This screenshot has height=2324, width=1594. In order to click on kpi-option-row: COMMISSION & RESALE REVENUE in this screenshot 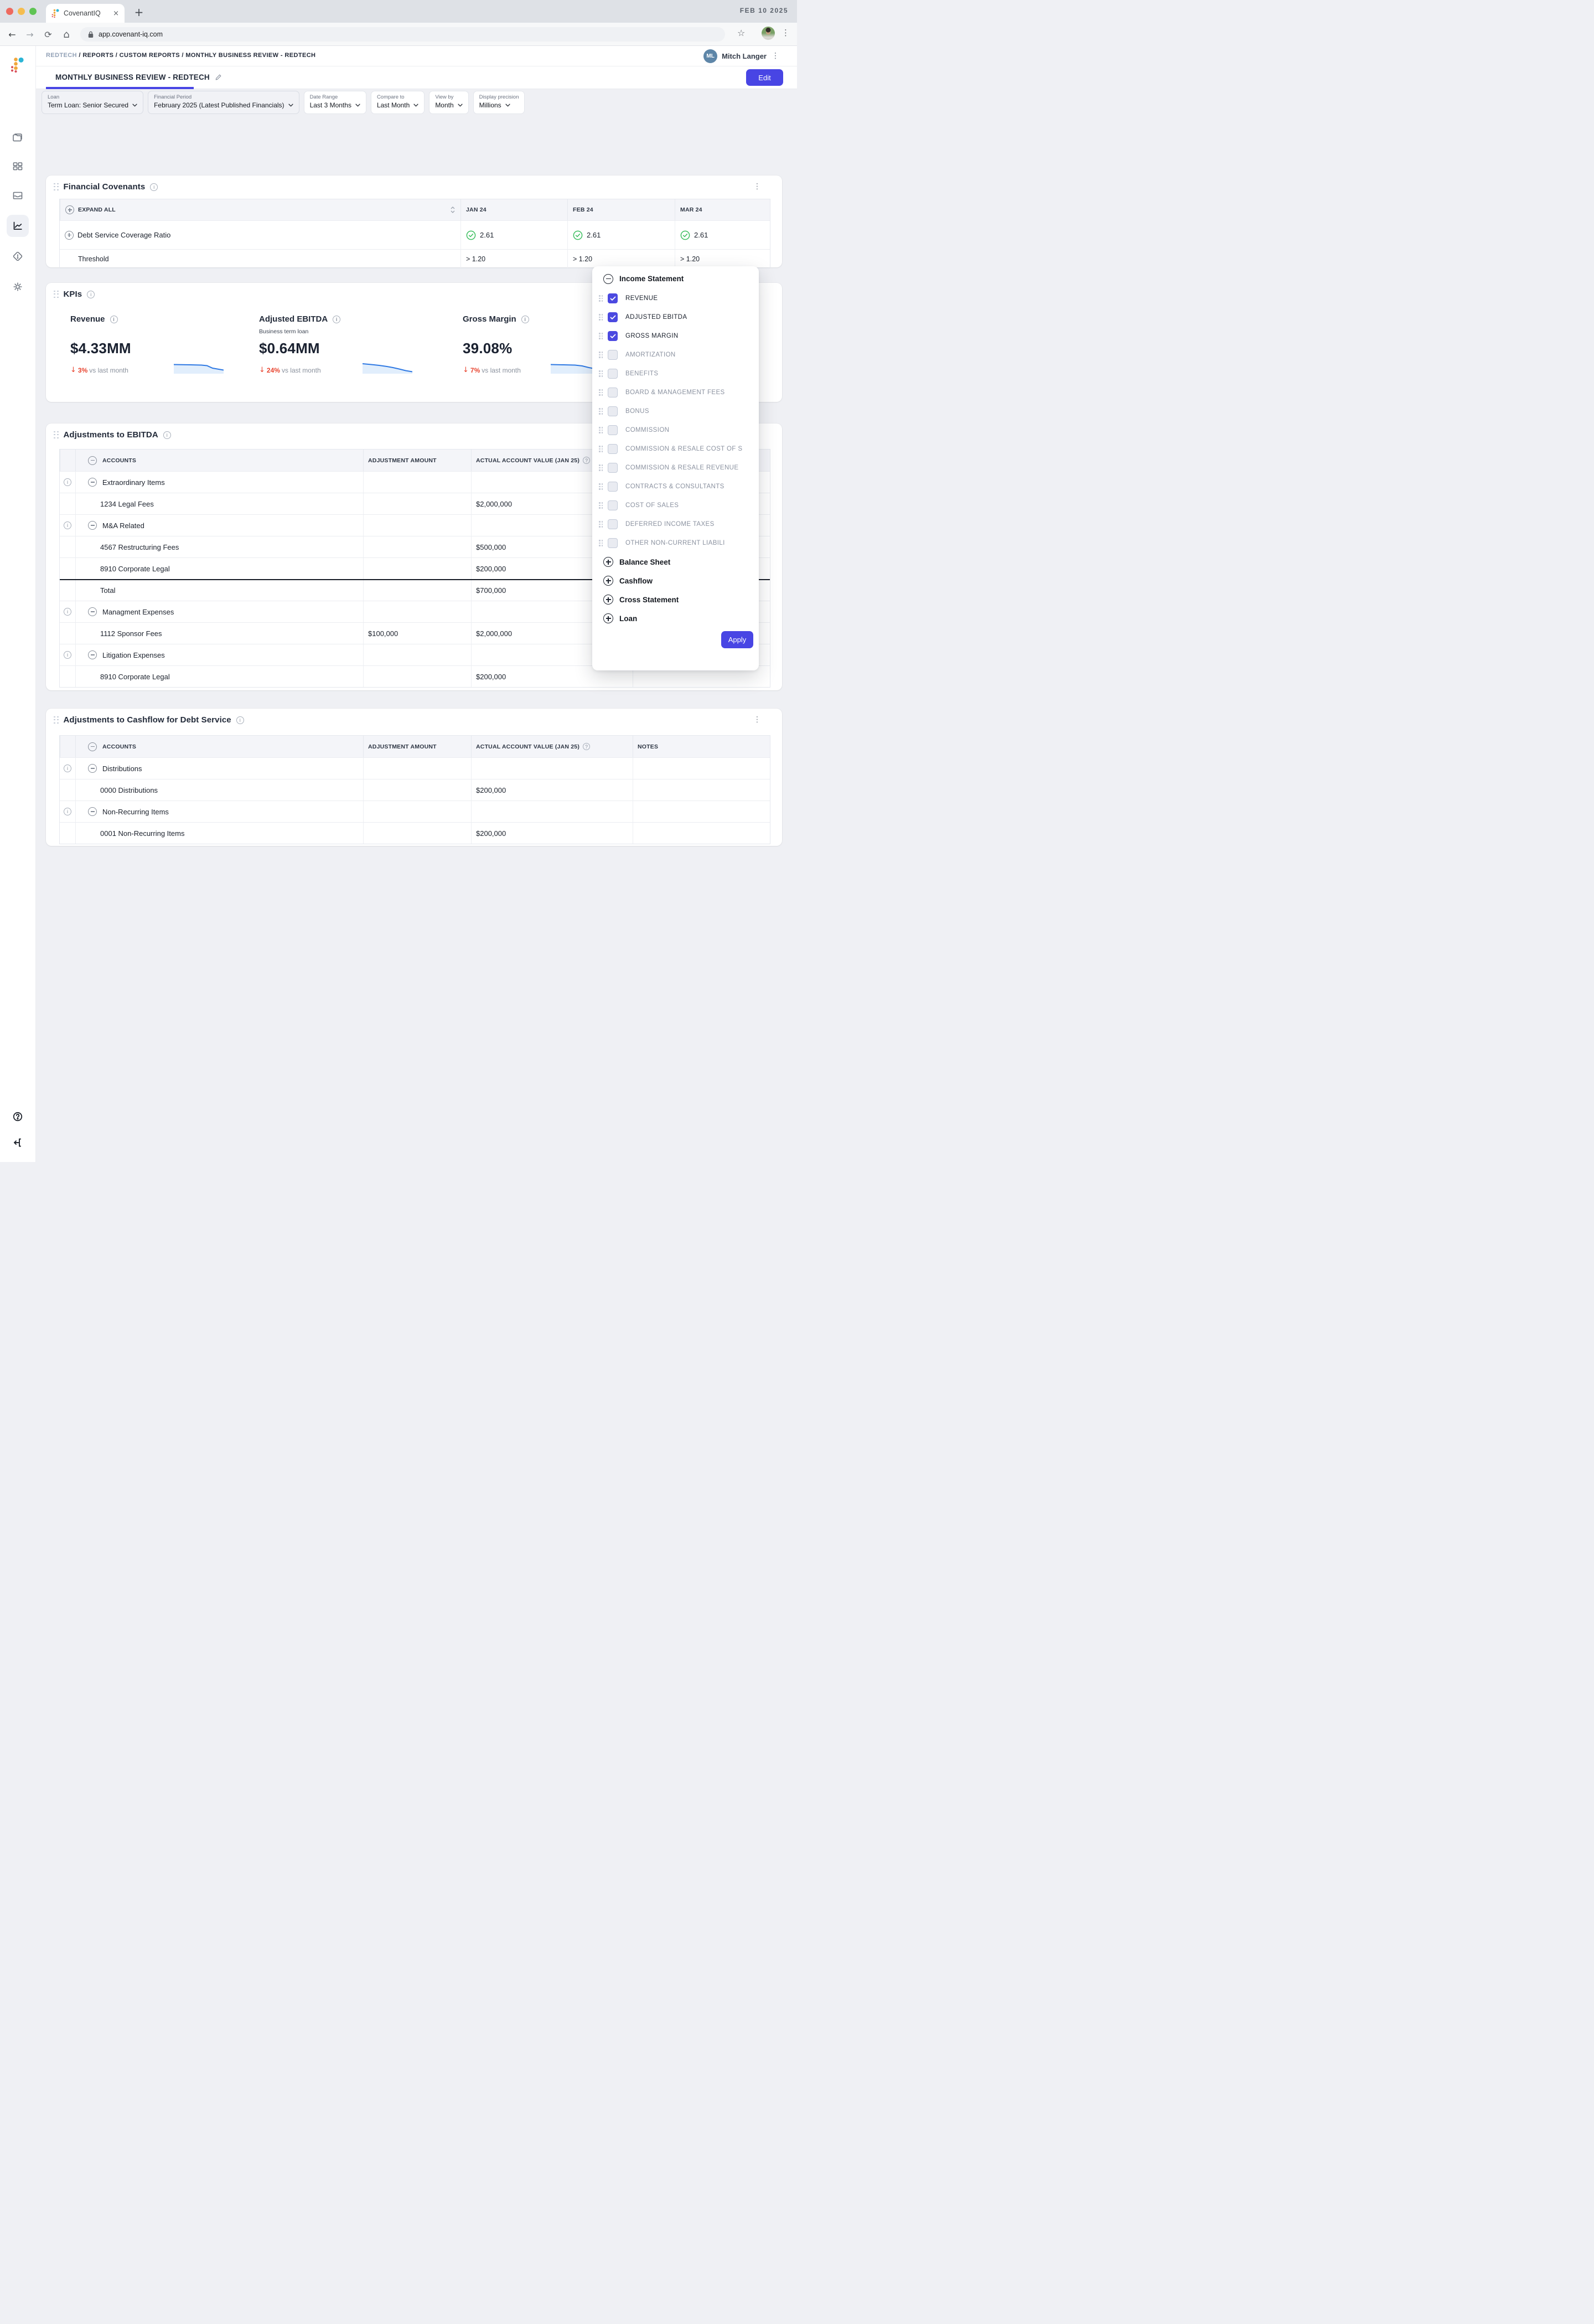, I will do `click(676, 467)`.